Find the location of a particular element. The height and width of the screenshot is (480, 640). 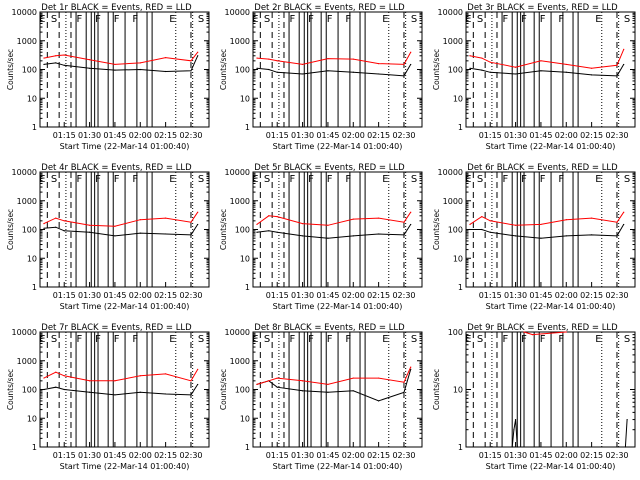

events-series-line is located at coordinates (569, 433).